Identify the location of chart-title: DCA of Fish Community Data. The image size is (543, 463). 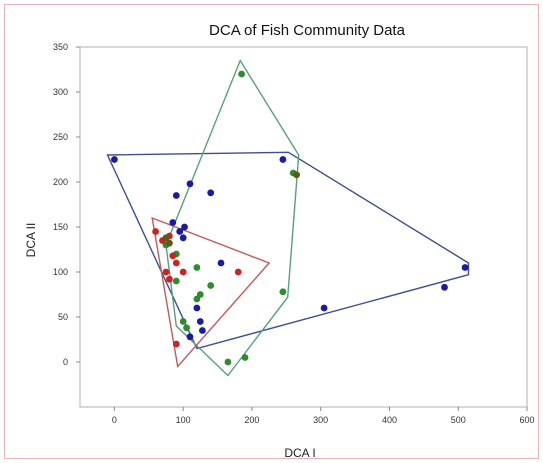
(307, 30).